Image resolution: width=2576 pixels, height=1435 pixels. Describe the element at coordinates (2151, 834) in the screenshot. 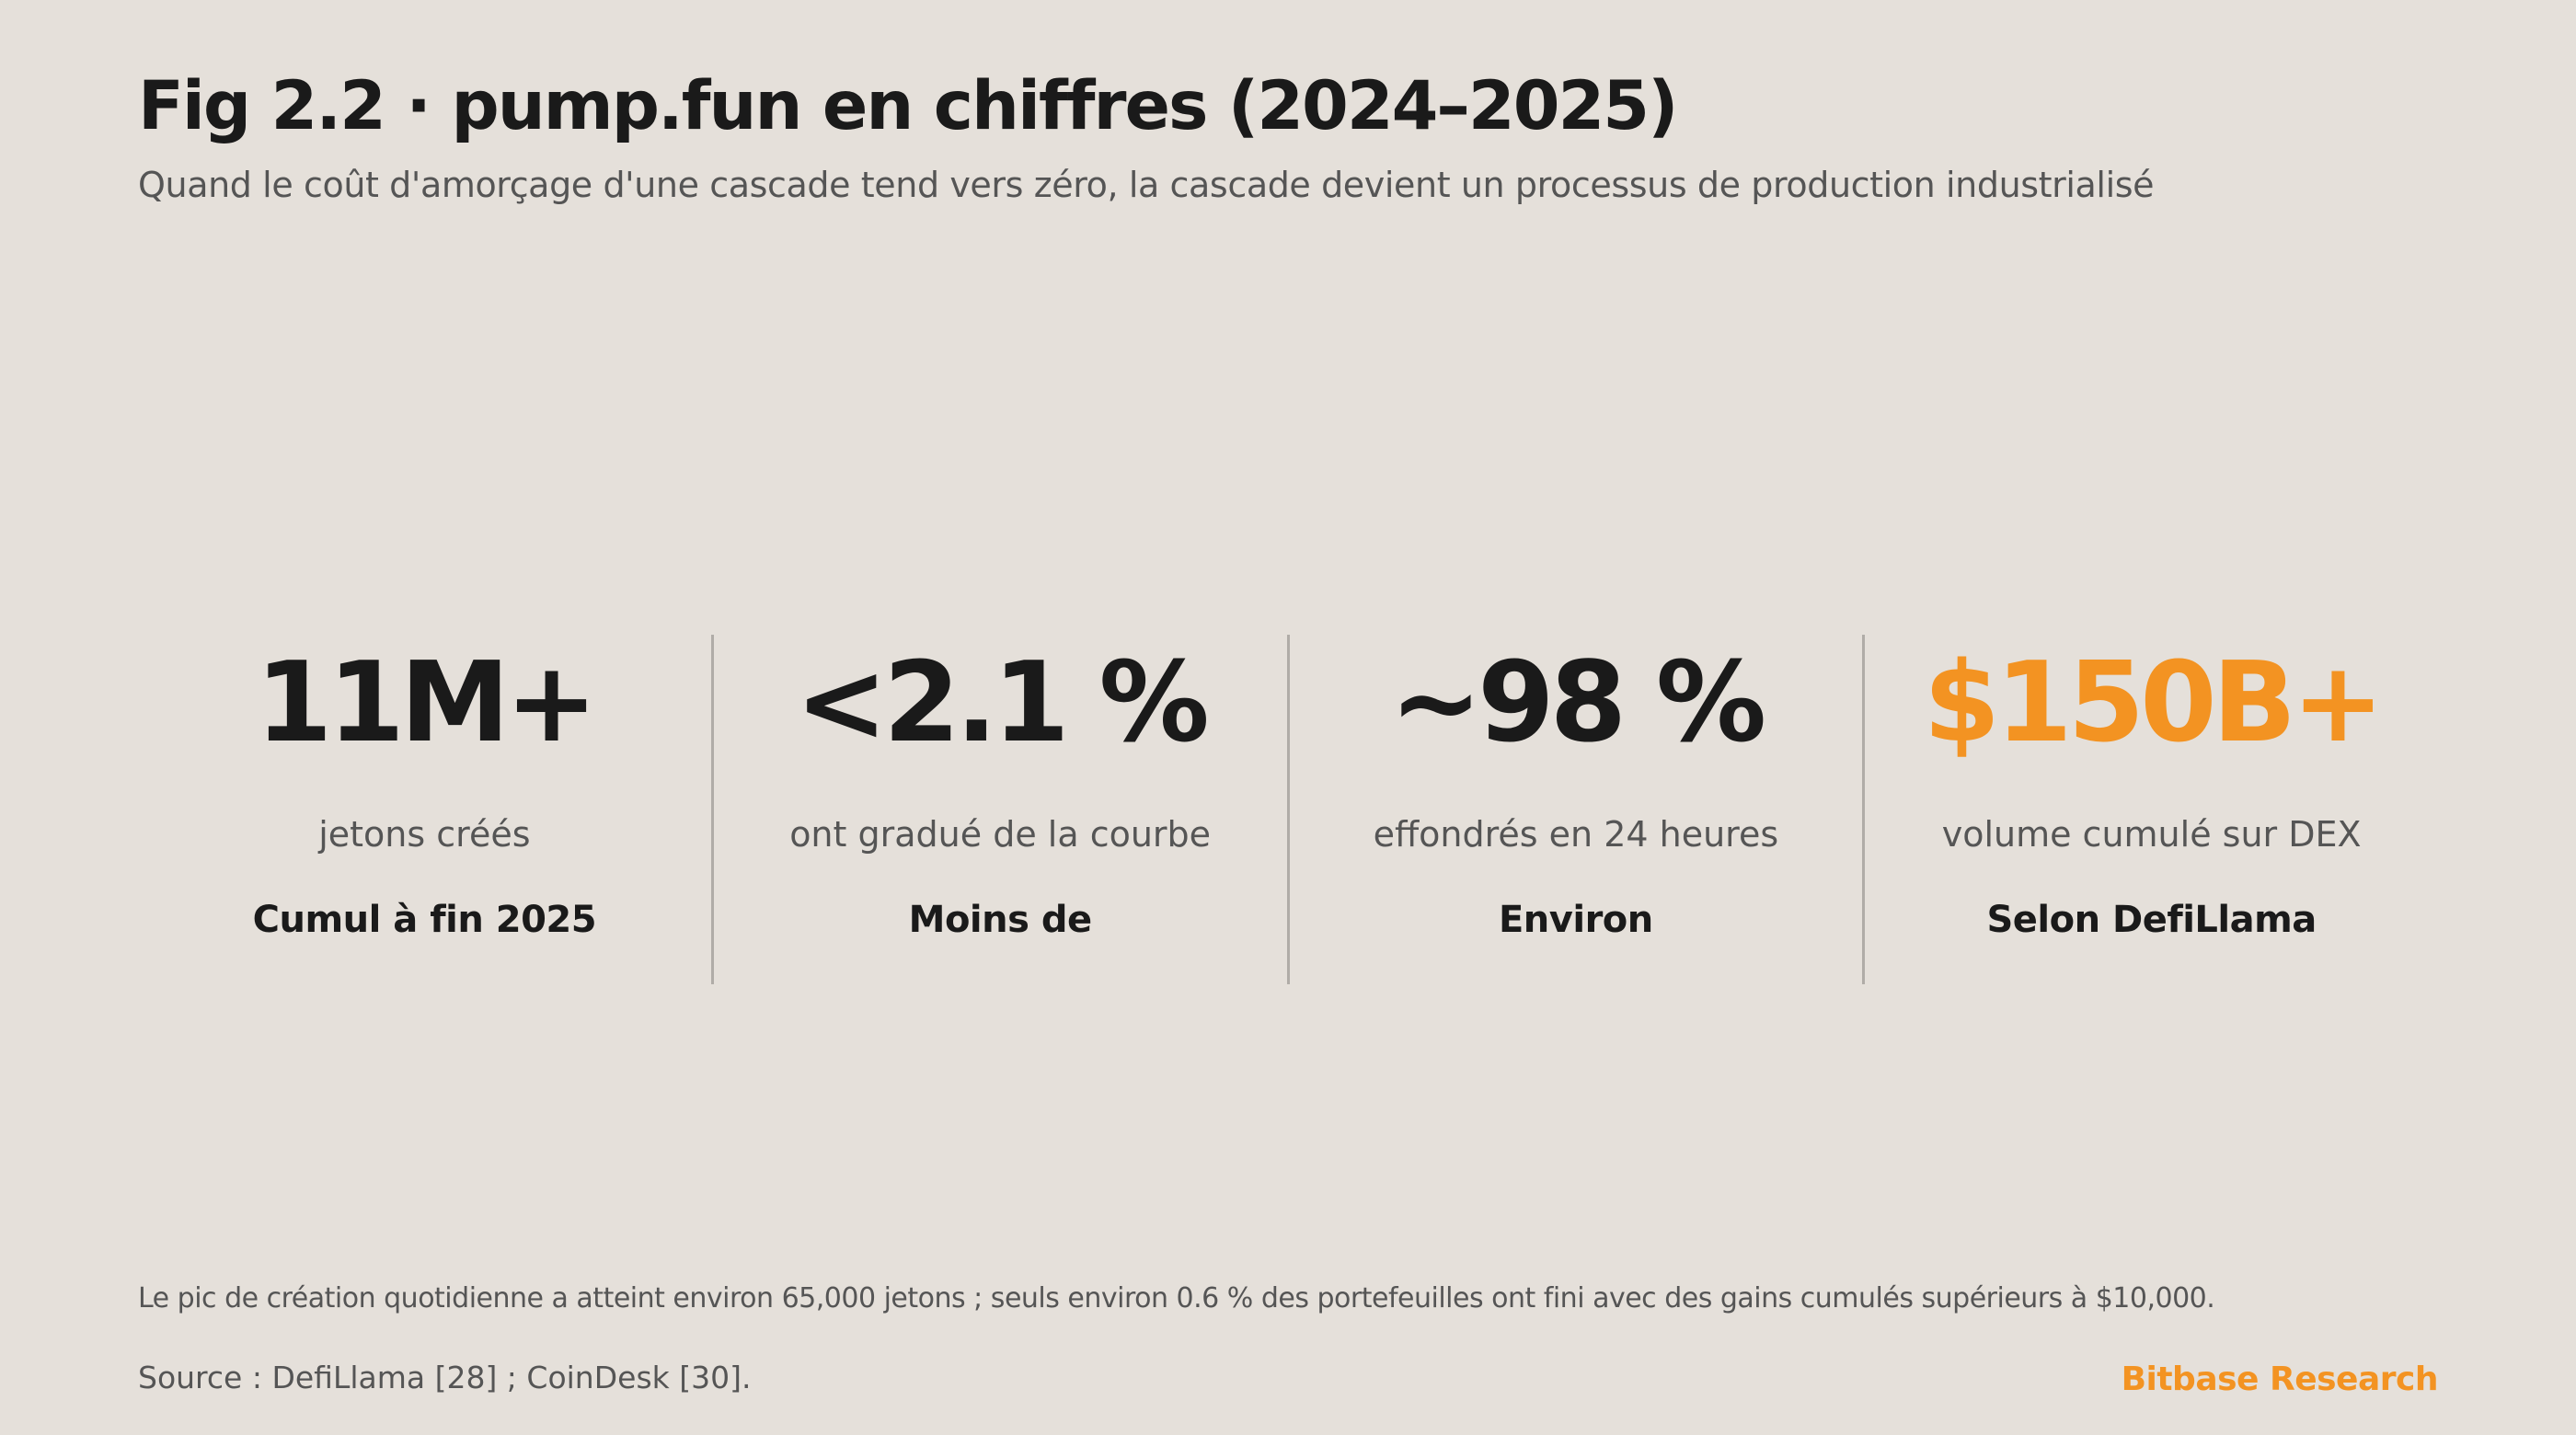

I see `stat-label: volume cumulé sur DEX` at that location.